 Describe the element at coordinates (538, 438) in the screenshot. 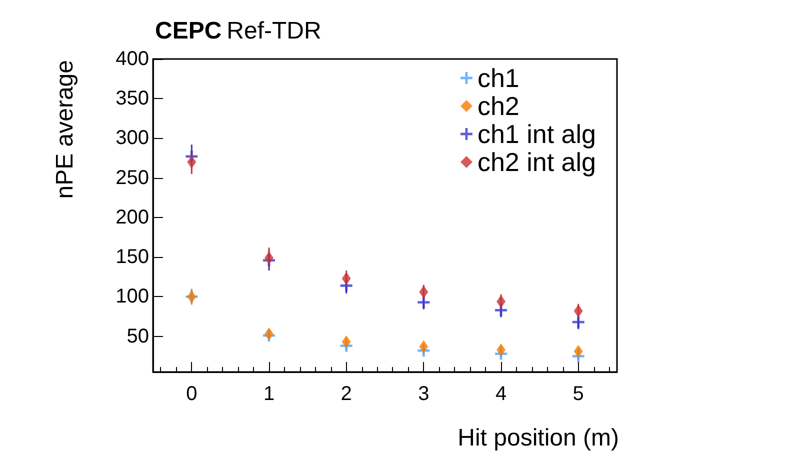

I see `x-axis-title: Hit position (m)` at that location.